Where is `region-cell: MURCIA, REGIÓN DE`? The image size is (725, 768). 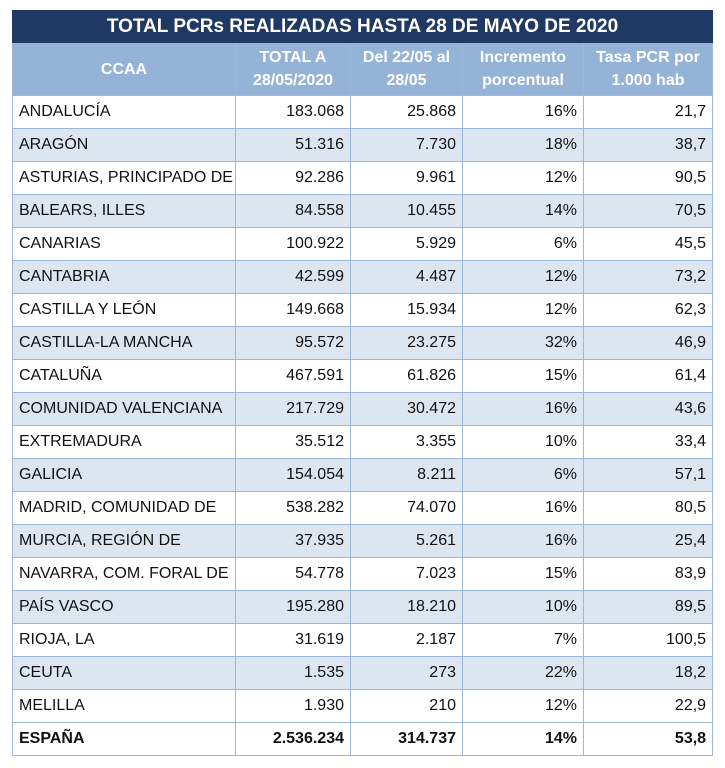 region-cell: MURCIA, REGIÓN DE is located at coordinates (124, 541).